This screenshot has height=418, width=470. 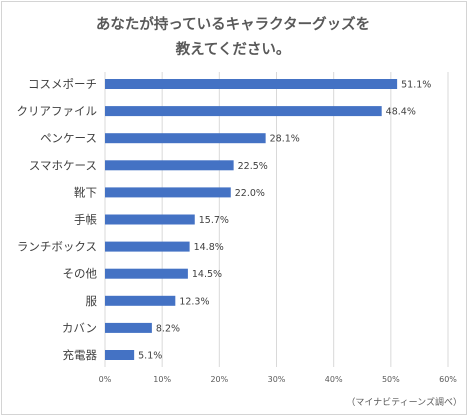 What do you see at coordinates (209, 247) in the screenshot?
I see `value-label: 14.8%` at bounding box center [209, 247].